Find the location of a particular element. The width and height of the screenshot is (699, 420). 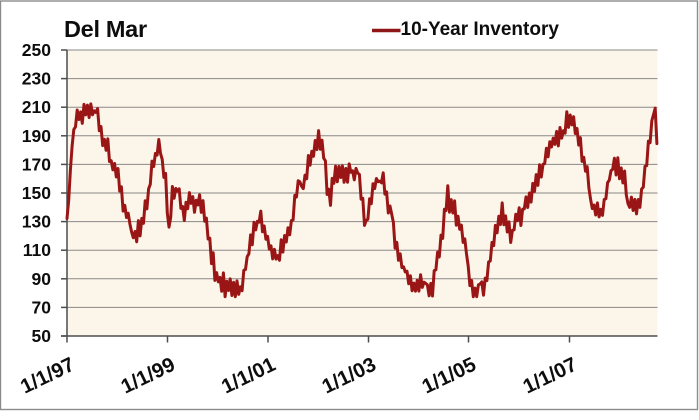

svg-text: 210 is located at coordinates (36, 107).